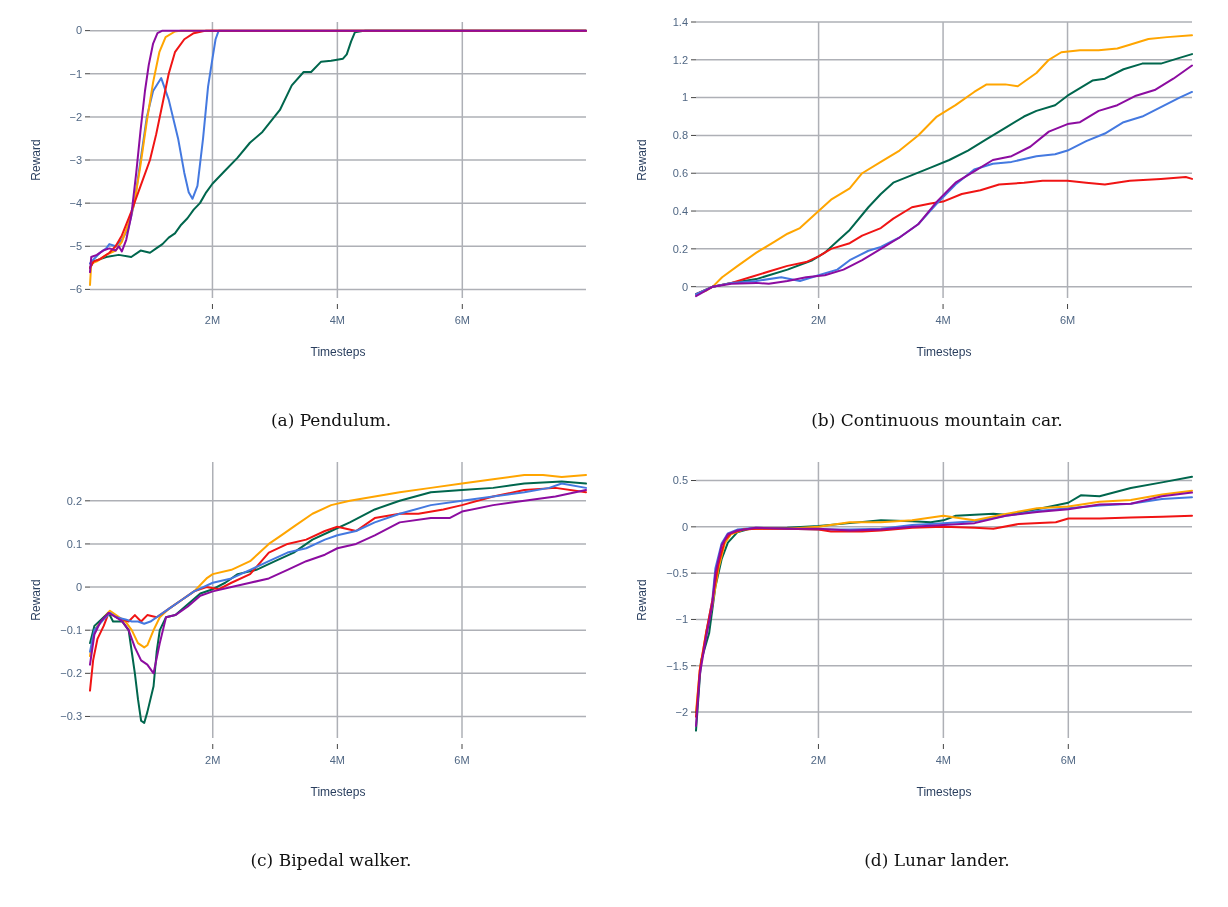 The height and width of the screenshot is (907, 1228). What do you see at coordinates (680, 21) in the screenshot?
I see `y-tick-label: 1.4` at bounding box center [680, 21].